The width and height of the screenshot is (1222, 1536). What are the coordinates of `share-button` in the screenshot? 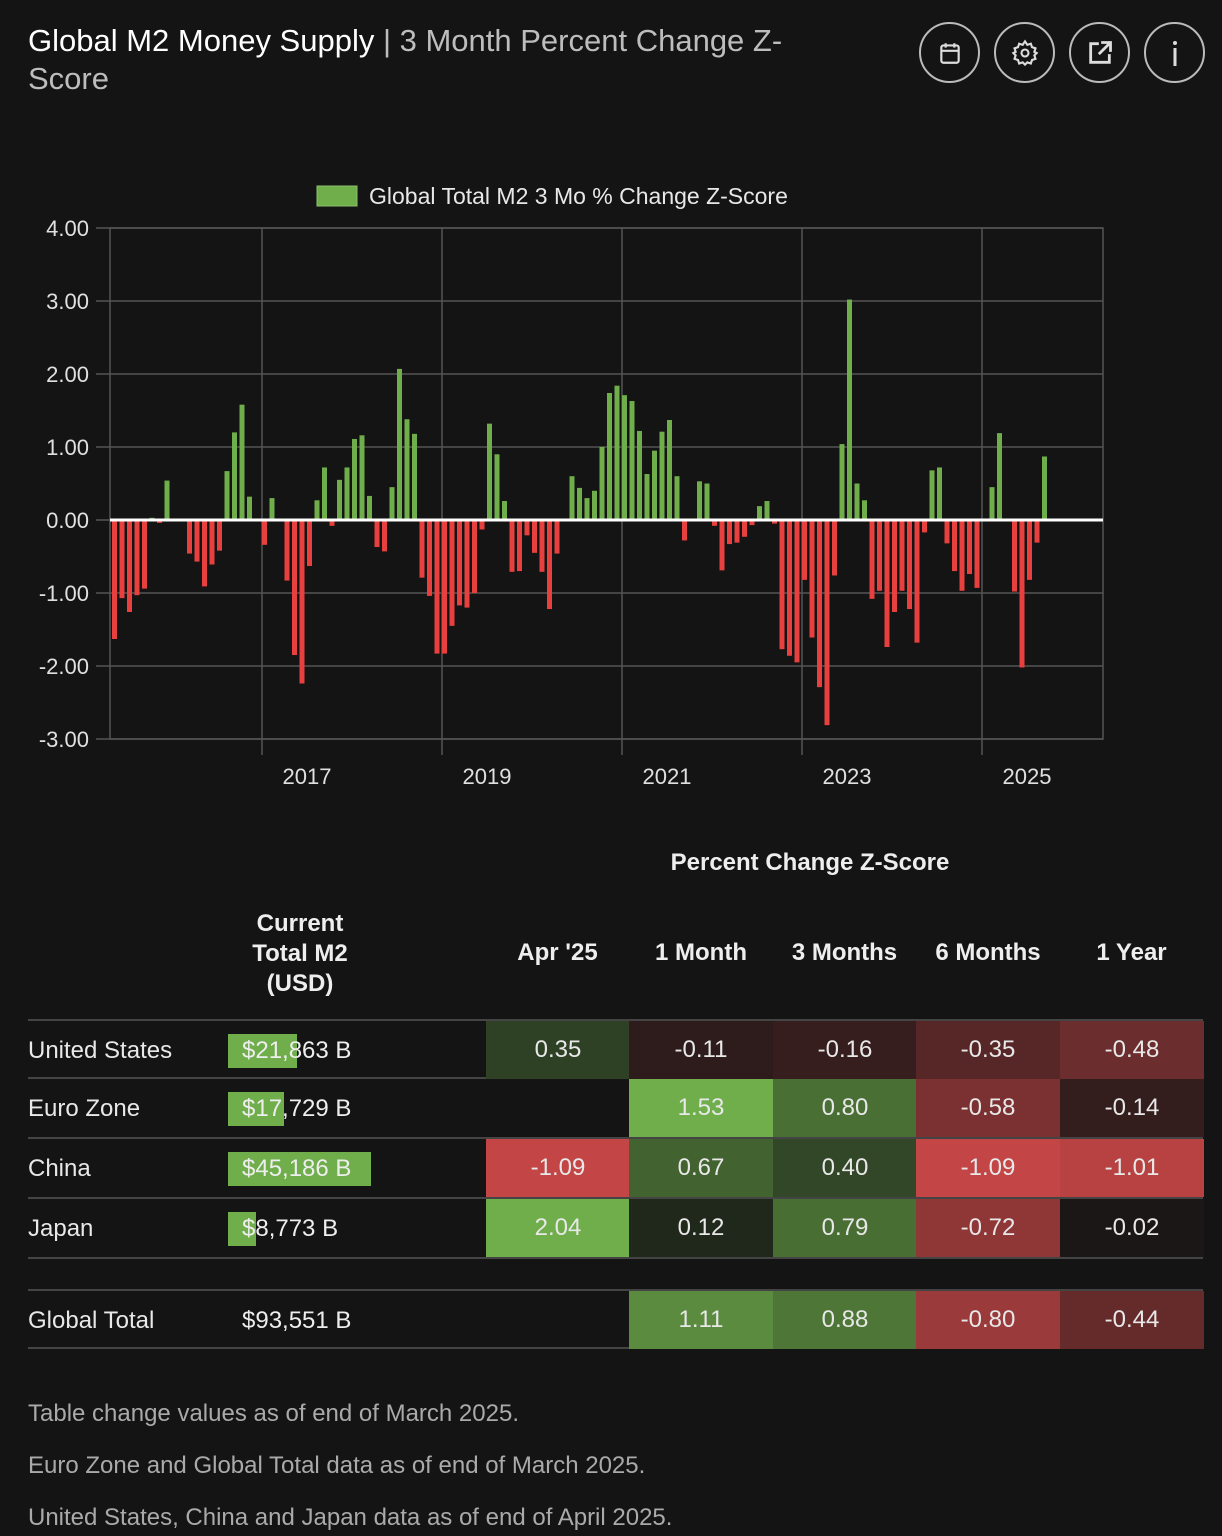 It's located at (1099, 52).